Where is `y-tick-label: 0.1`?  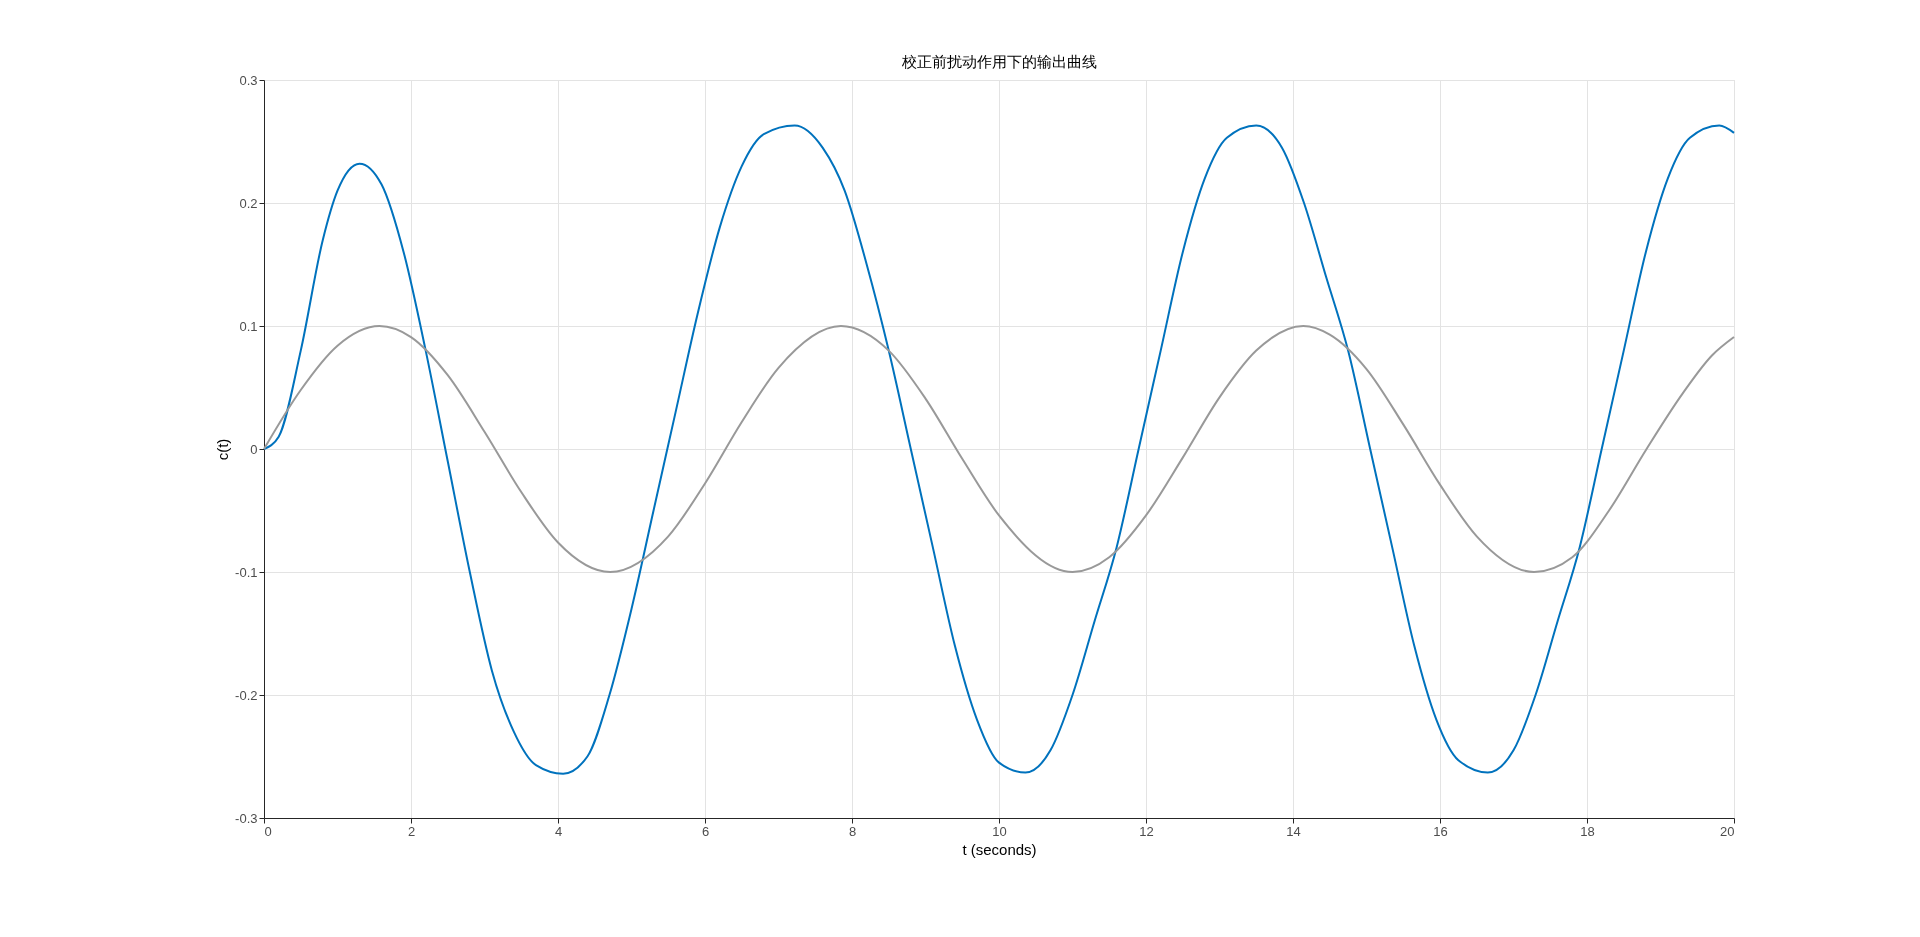
y-tick-label: 0.1 is located at coordinates (248, 326).